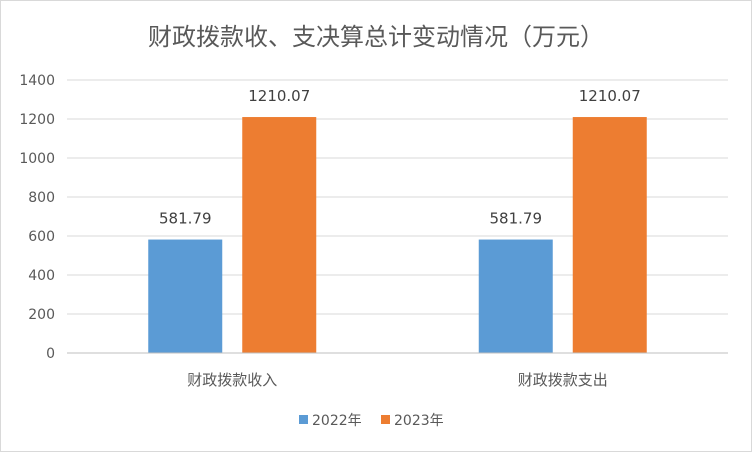 This screenshot has height=452, width=752. Describe the element at coordinates (37, 120) in the screenshot. I see `y-tick-label: 1200` at that location.